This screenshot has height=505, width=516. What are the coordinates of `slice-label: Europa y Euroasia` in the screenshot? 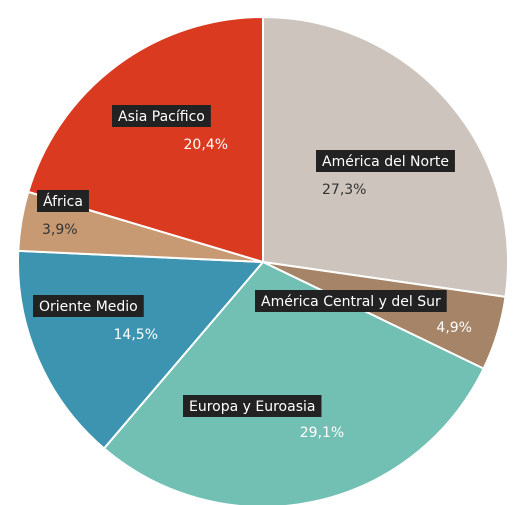 It's located at (252, 407).